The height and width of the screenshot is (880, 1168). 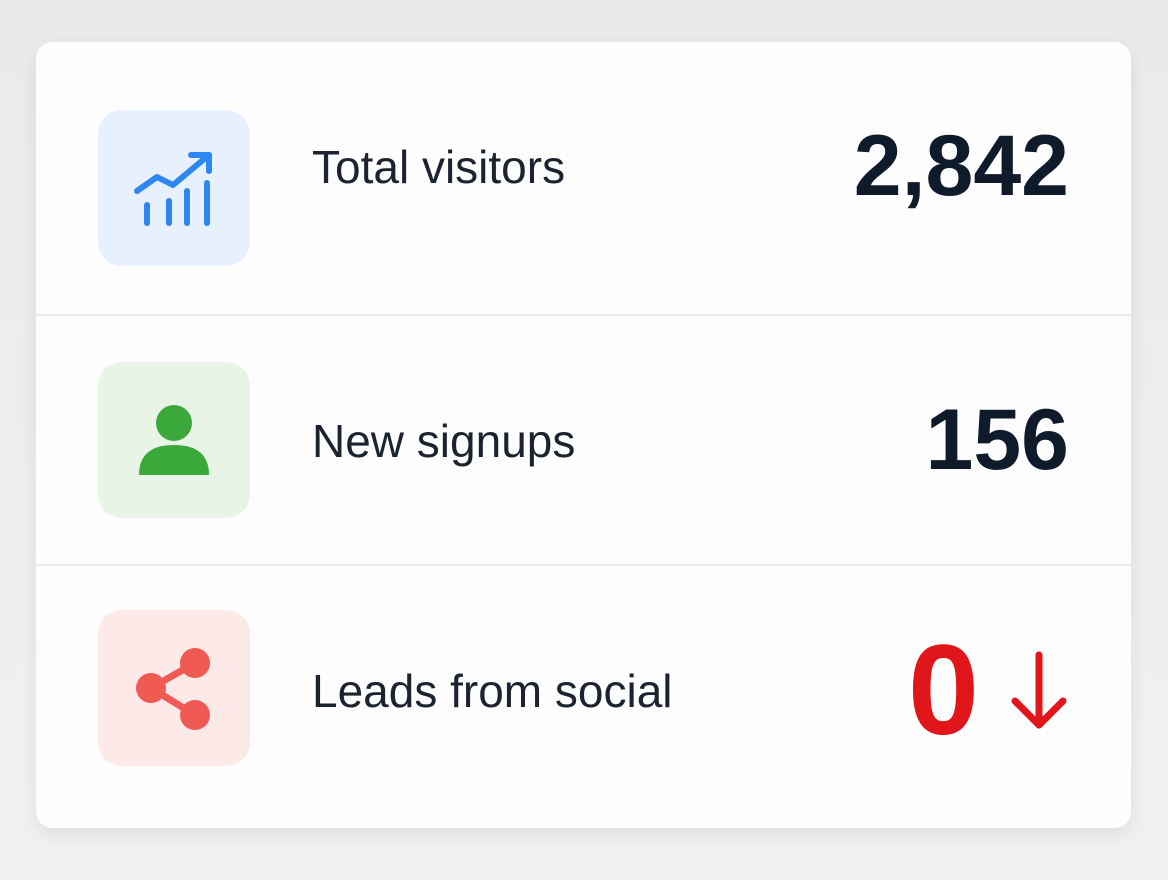 I want to click on stat-value: 156, so click(x=997, y=440).